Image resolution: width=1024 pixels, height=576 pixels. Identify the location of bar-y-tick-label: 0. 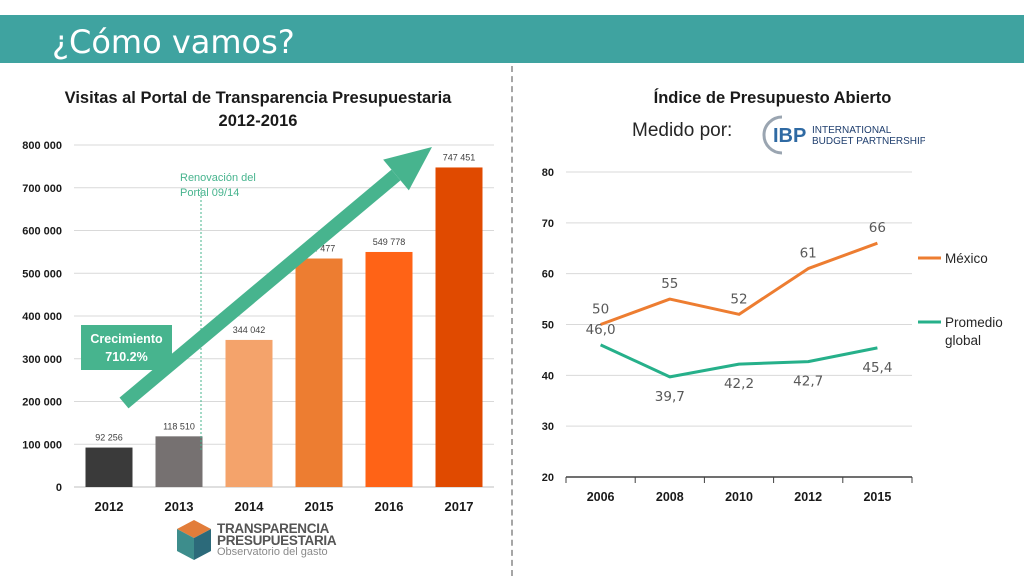
(59, 488).